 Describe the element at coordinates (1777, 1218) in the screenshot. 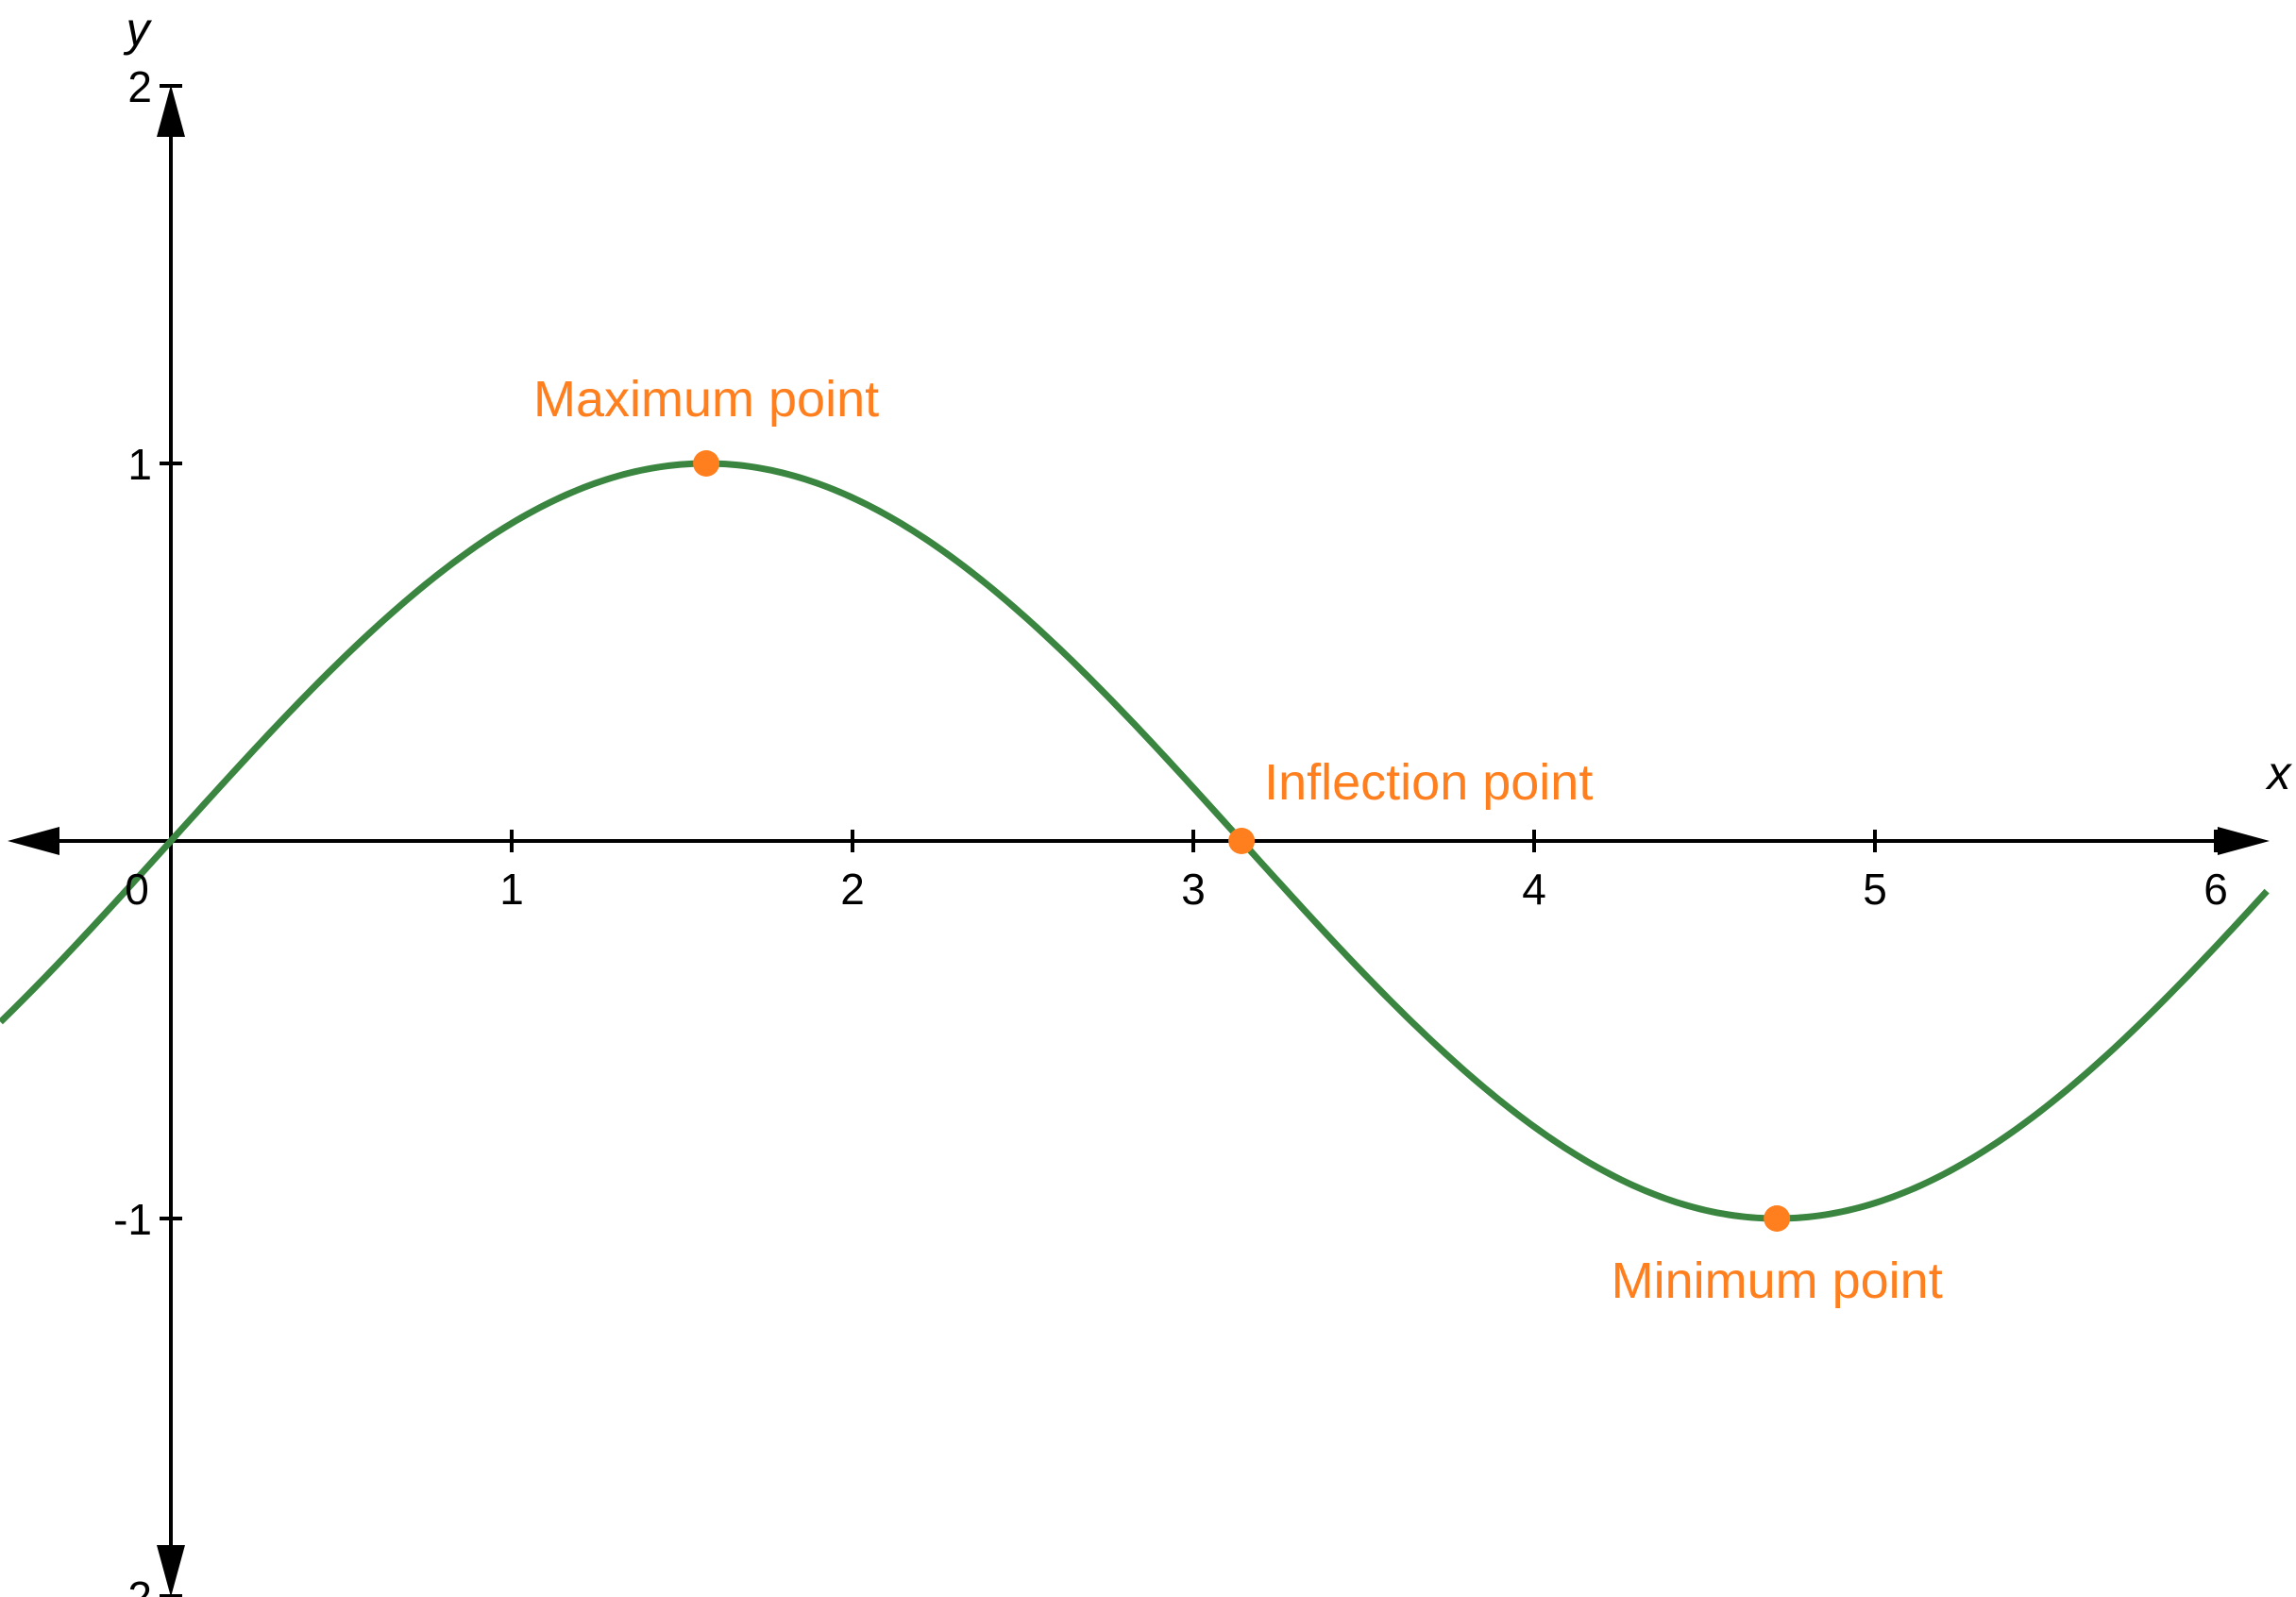

I see `minimum-point` at that location.